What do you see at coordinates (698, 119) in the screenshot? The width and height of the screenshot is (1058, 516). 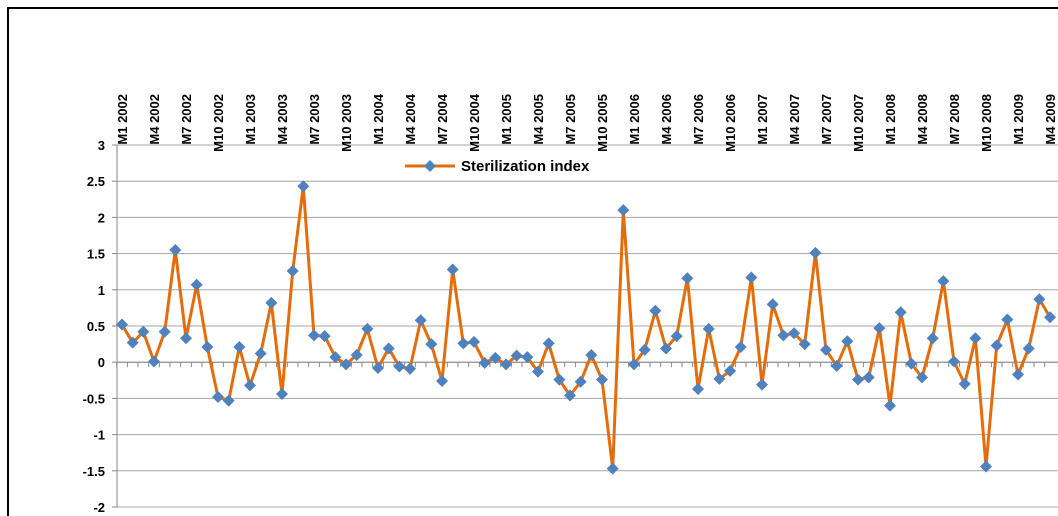 I see `x-tick-label: M7 2006` at bounding box center [698, 119].